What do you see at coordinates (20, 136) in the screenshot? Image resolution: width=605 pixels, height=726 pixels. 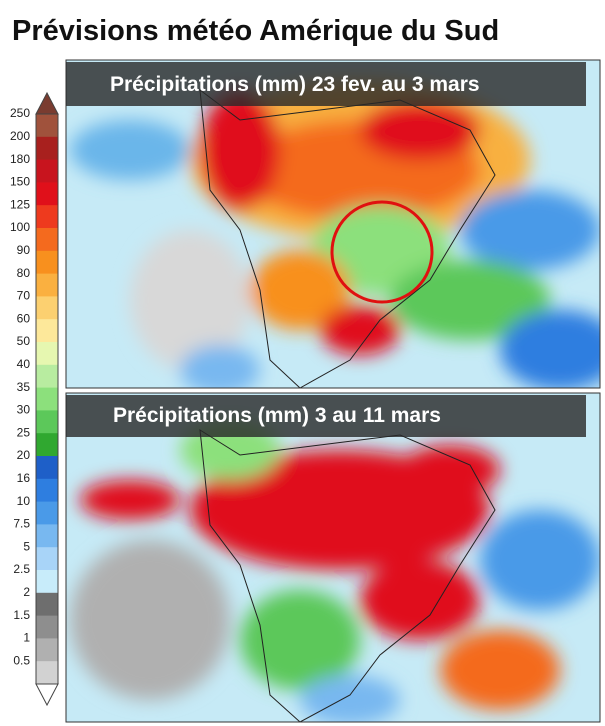 I see `colorbar-label: 200` at bounding box center [20, 136].